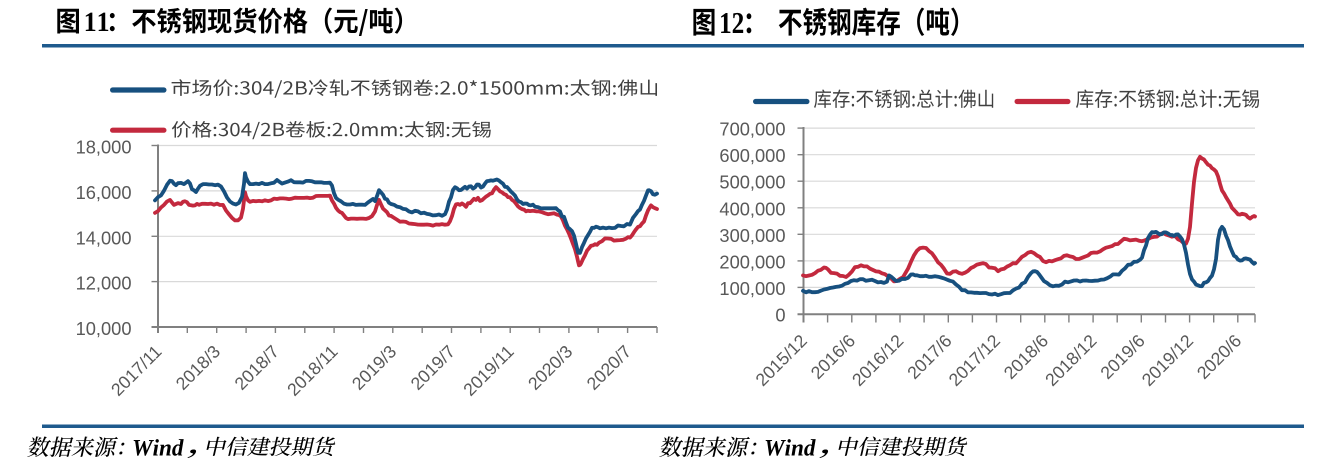 This screenshot has height=472, width=1317. Describe the element at coordinates (104, 283) in the screenshot. I see `svg-text: 12,000` at that location.